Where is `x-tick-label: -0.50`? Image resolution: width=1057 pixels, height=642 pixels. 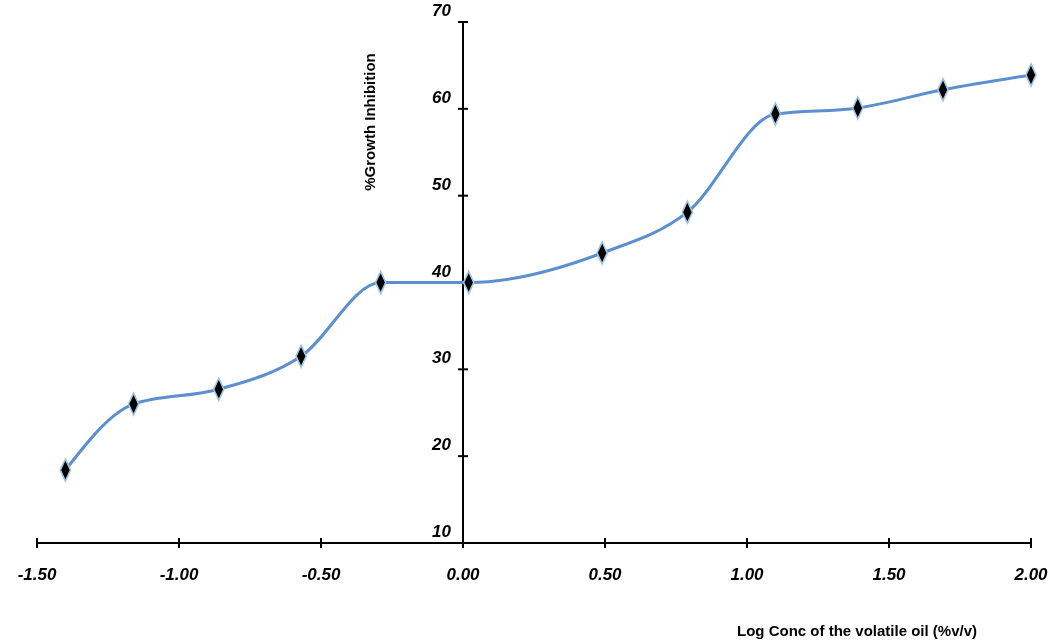 x-tick-label: -0.50 is located at coordinates (321, 574).